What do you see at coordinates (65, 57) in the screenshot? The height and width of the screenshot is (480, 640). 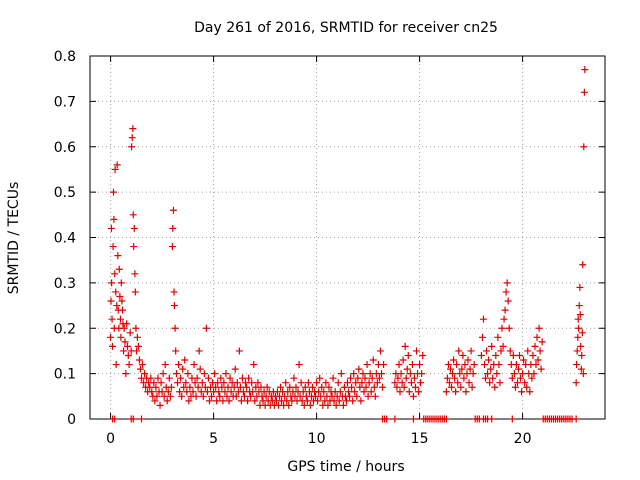 I see `y-tick-label: 0.8` at bounding box center [65, 57].